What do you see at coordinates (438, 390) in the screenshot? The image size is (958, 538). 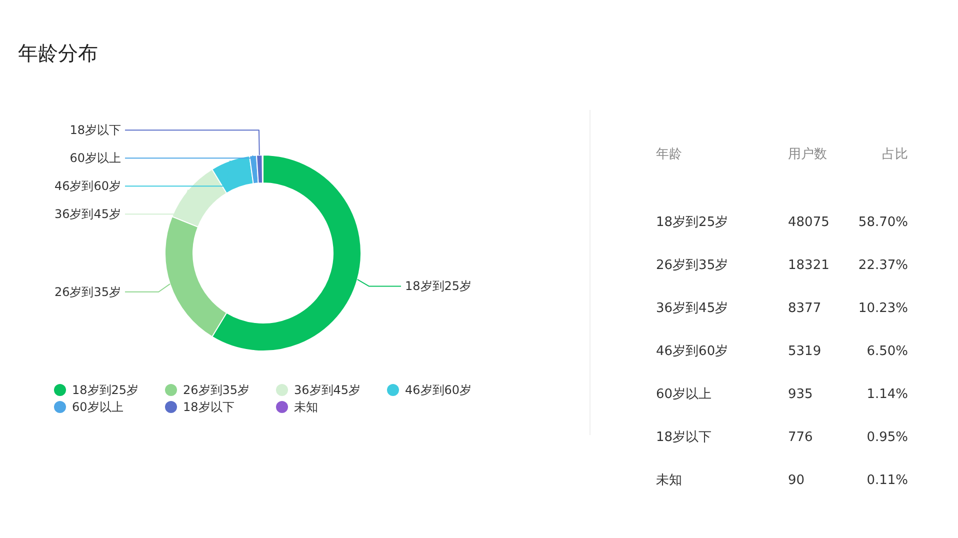 I see `legend-label: 46岁到60岁` at bounding box center [438, 390].